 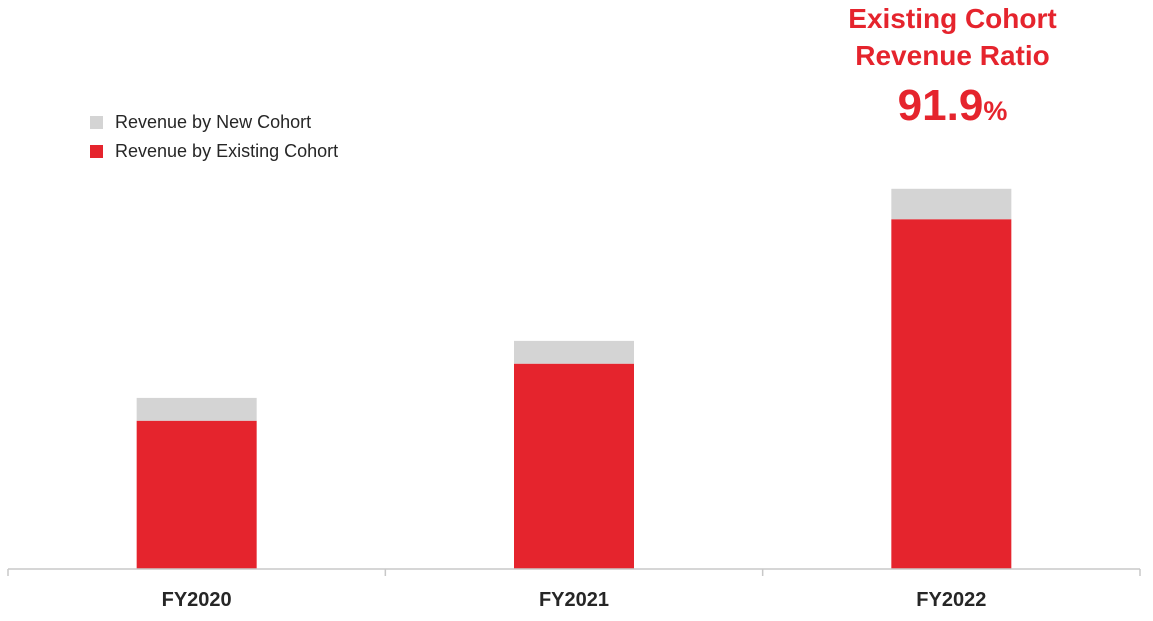 What do you see at coordinates (574, 352) in the screenshot?
I see `bar-new-fy2021` at bounding box center [574, 352].